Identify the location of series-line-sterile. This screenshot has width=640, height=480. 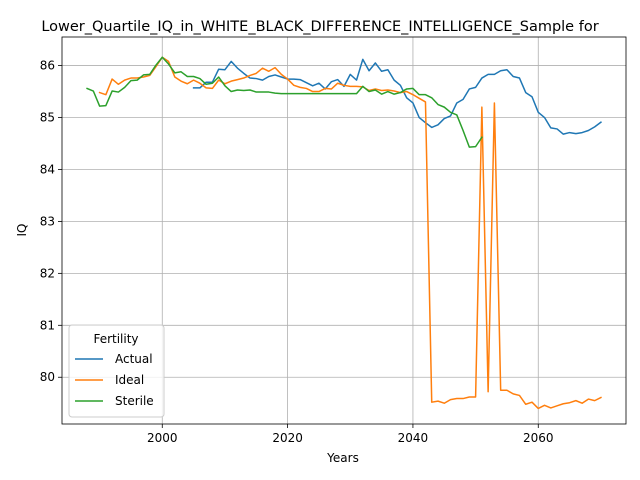
(284, 102).